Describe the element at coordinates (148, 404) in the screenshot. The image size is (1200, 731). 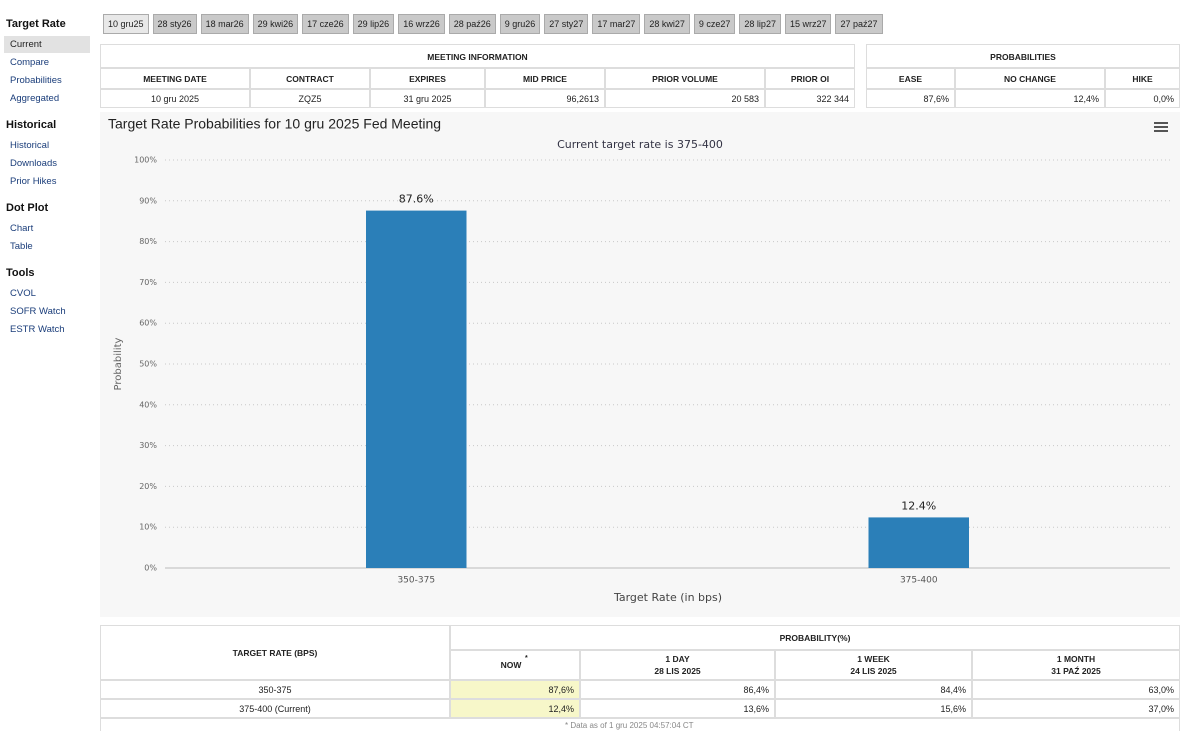
I see `y-tick-label: 40%` at that location.